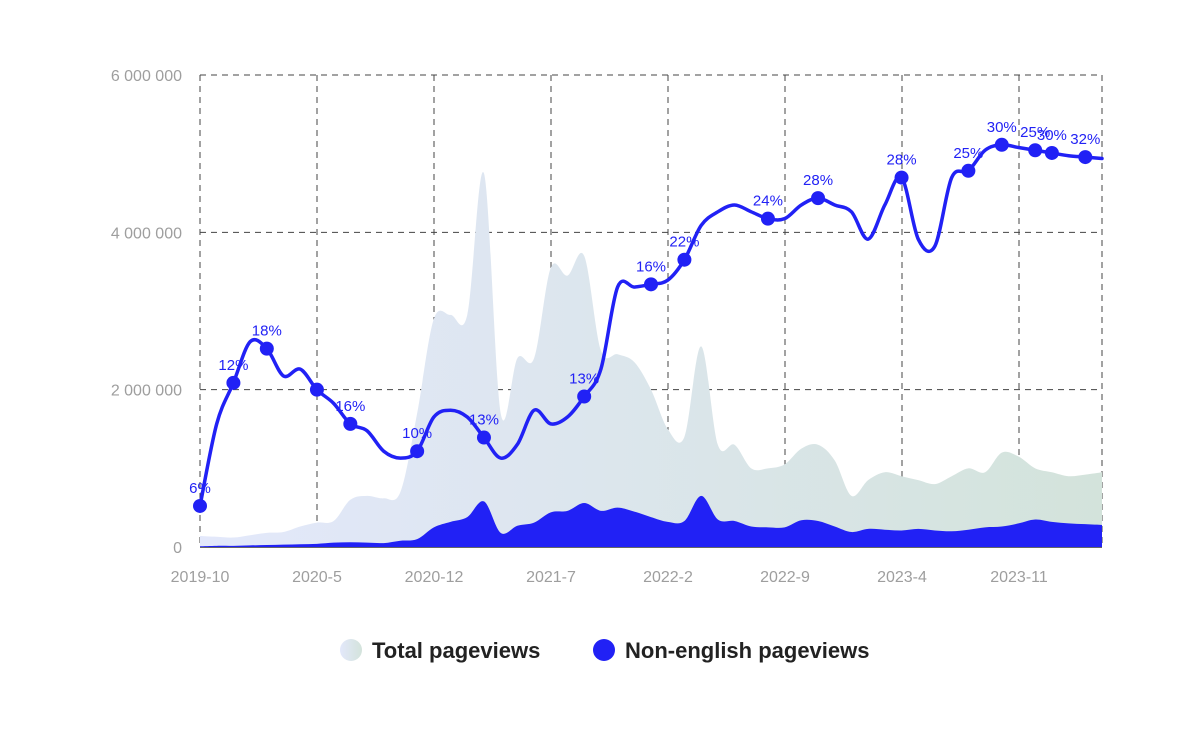 The image size is (1190, 740). I want to click on share-label-8: 16%, so click(651, 266).